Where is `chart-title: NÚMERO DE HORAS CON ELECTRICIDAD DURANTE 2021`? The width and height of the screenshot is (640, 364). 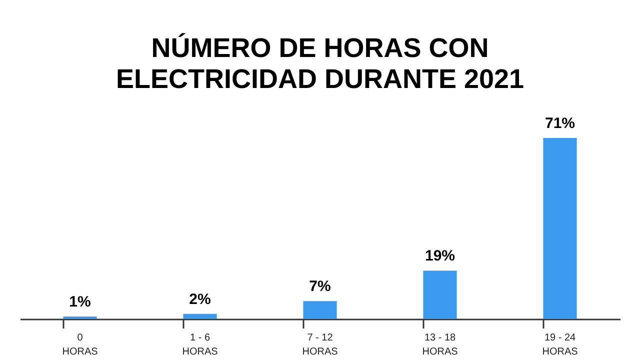 chart-title: NÚMERO DE HORAS CON ELECTRICIDAD DURANTE 2021 is located at coordinates (320, 63).